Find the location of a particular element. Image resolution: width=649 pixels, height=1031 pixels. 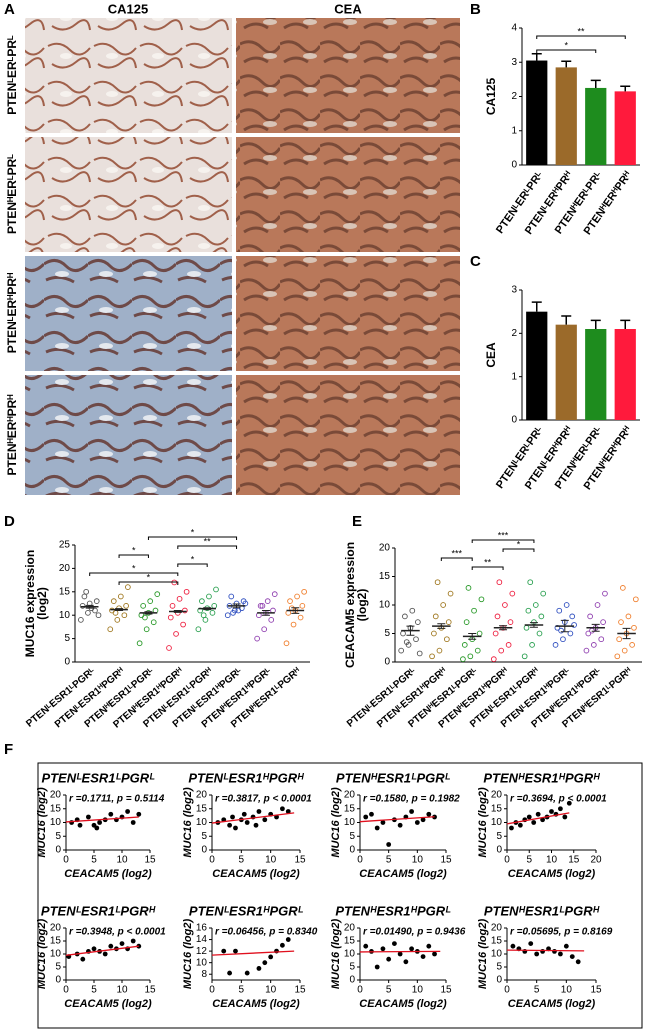

column-header: CA125 is located at coordinates (128, 8).